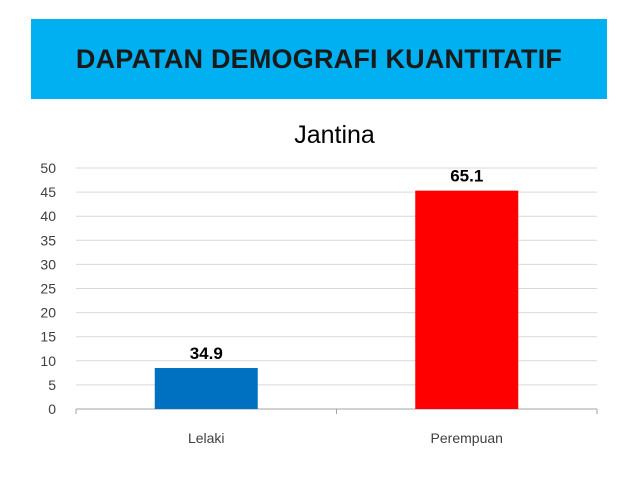 This screenshot has width=638, height=479. I want to click on y-tick-label: 0, so click(52, 409).